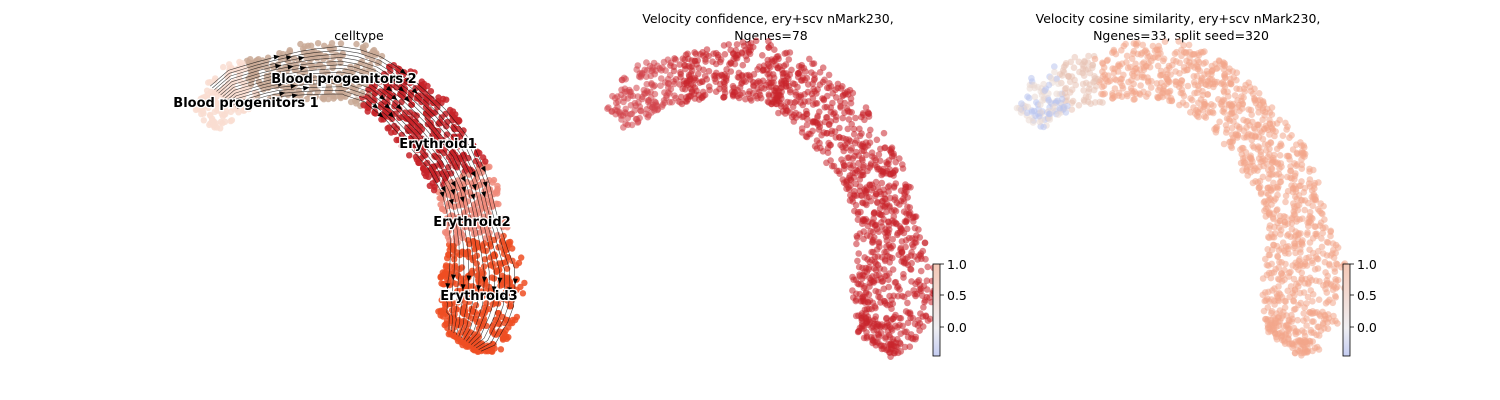 The height and width of the screenshot is (400, 1500). Describe the element at coordinates (771, 35) in the screenshot. I see `panel-2-title-line2: Ngenes=78` at that location.